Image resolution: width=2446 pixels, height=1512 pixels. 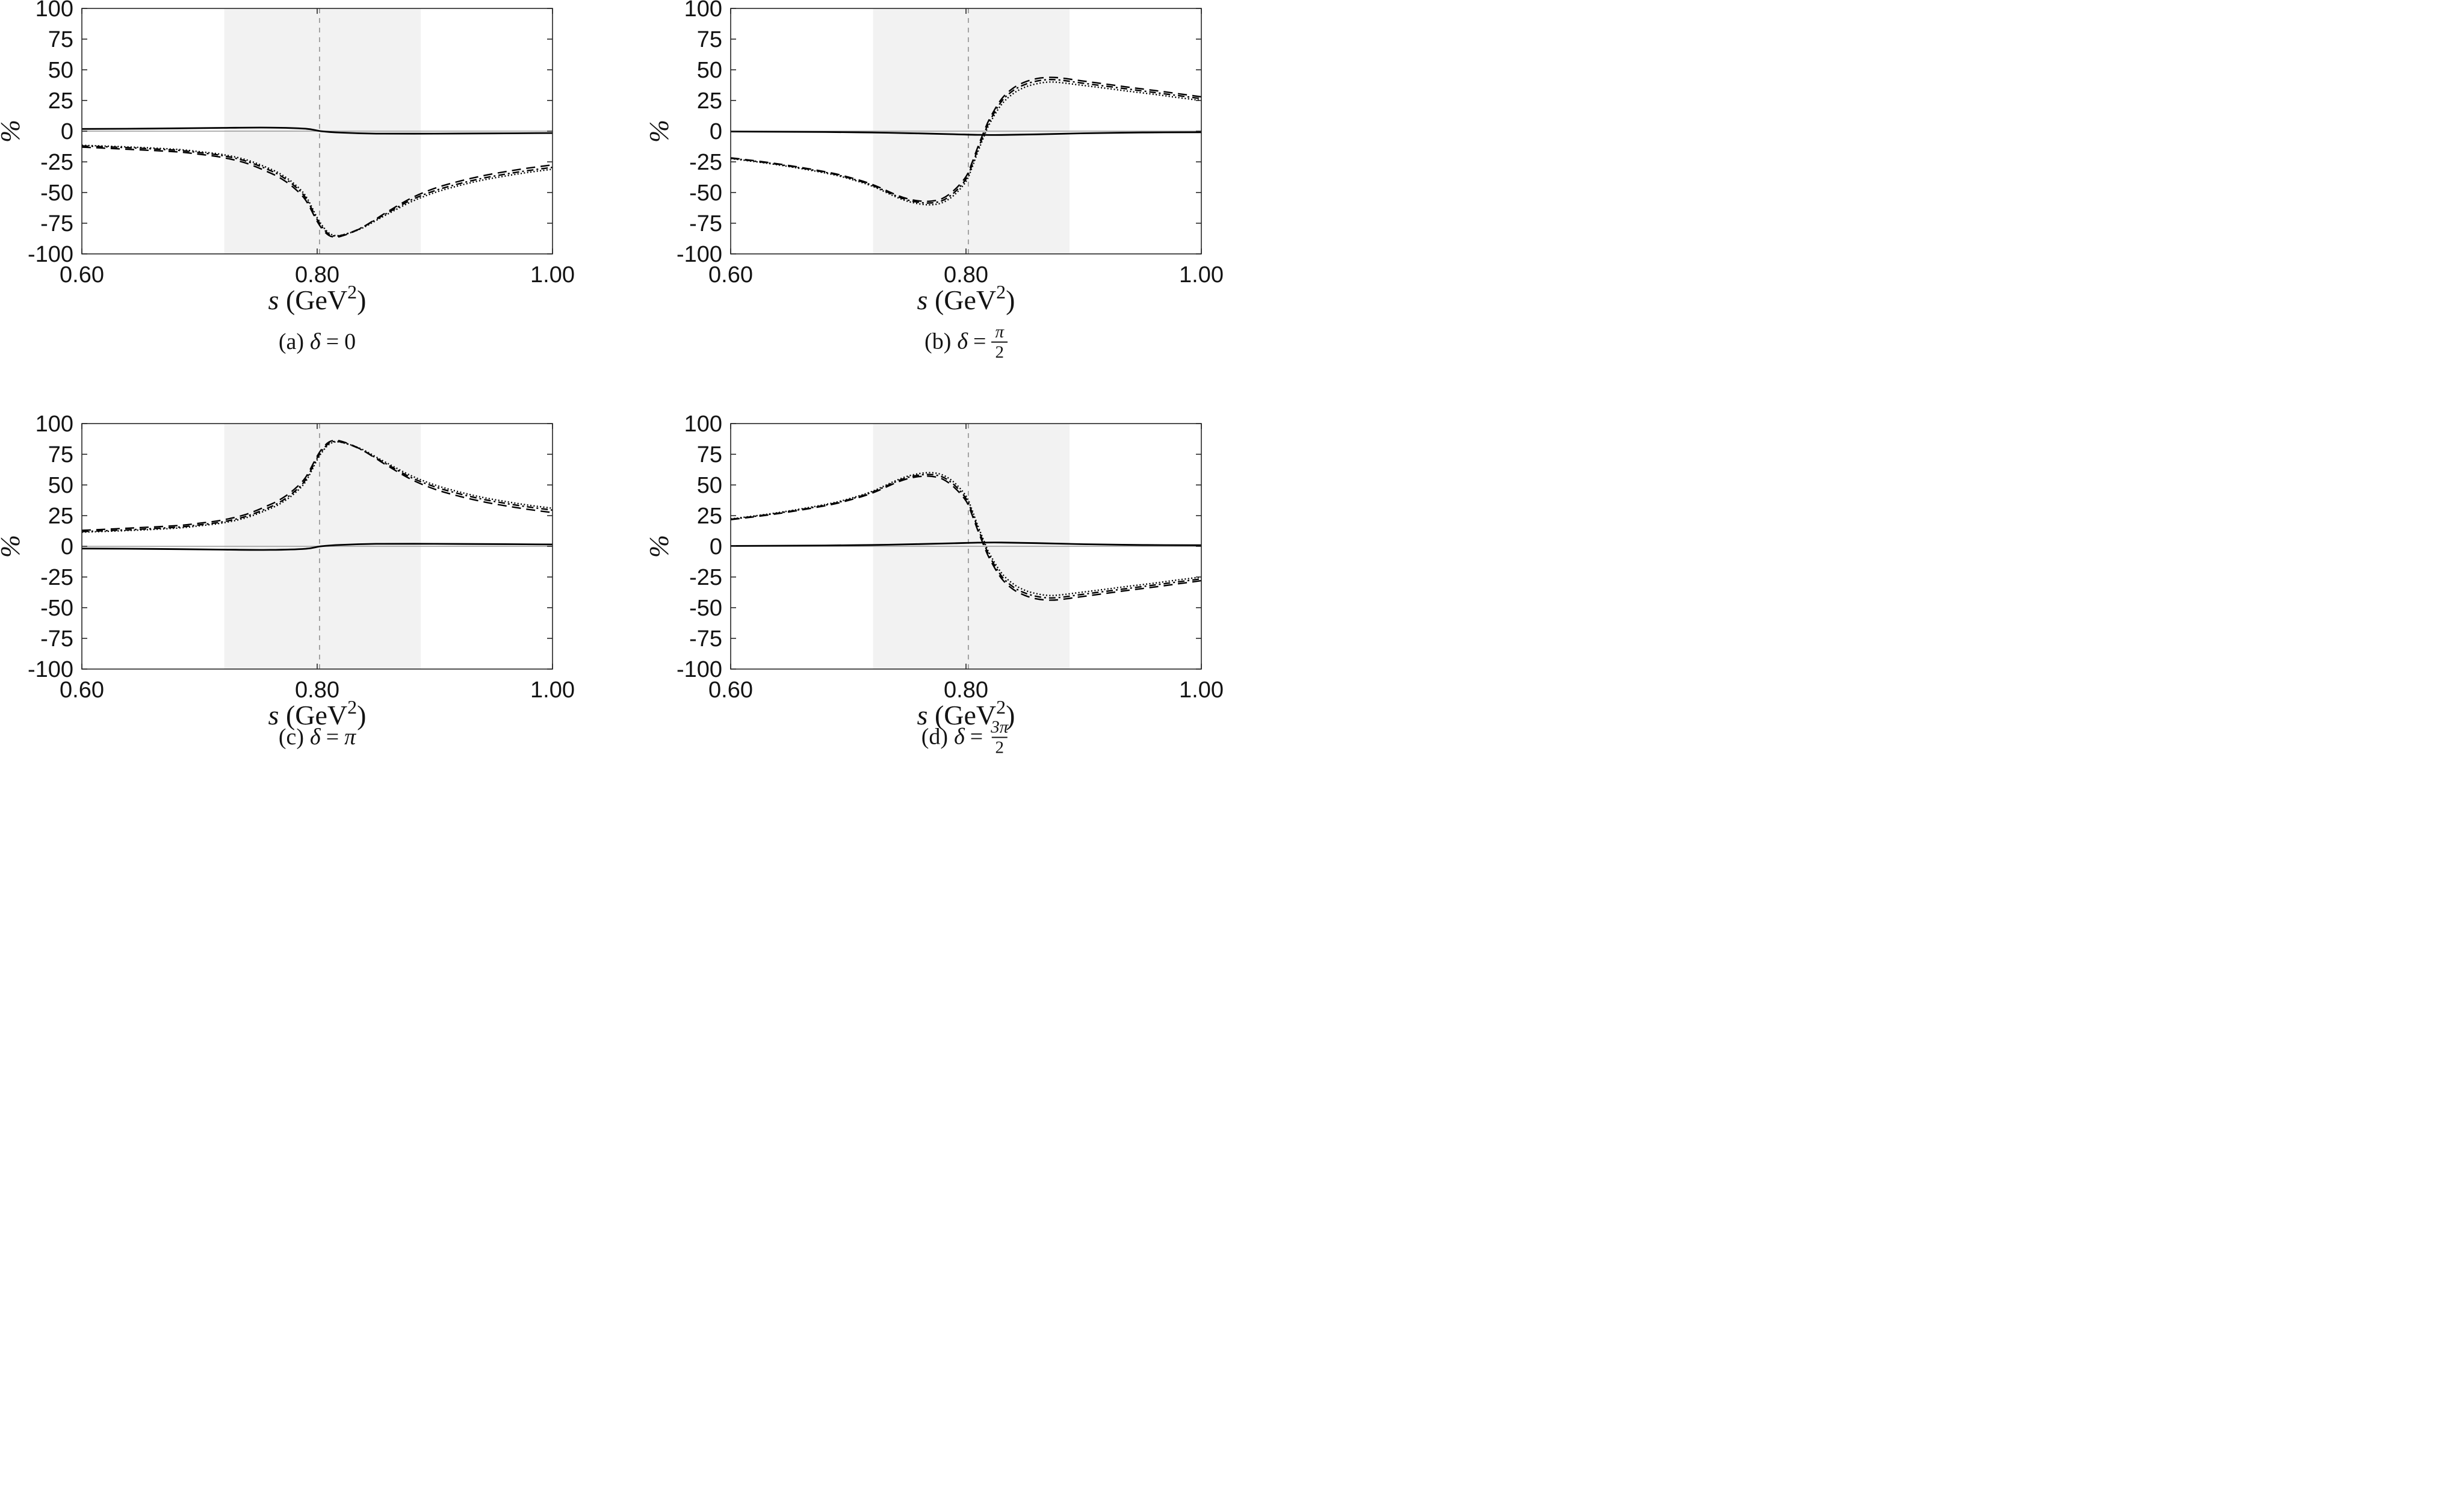 What do you see at coordinates (350, 737) in the screenshot?
I see `caption-value: π` at bounding box center [350, 737].